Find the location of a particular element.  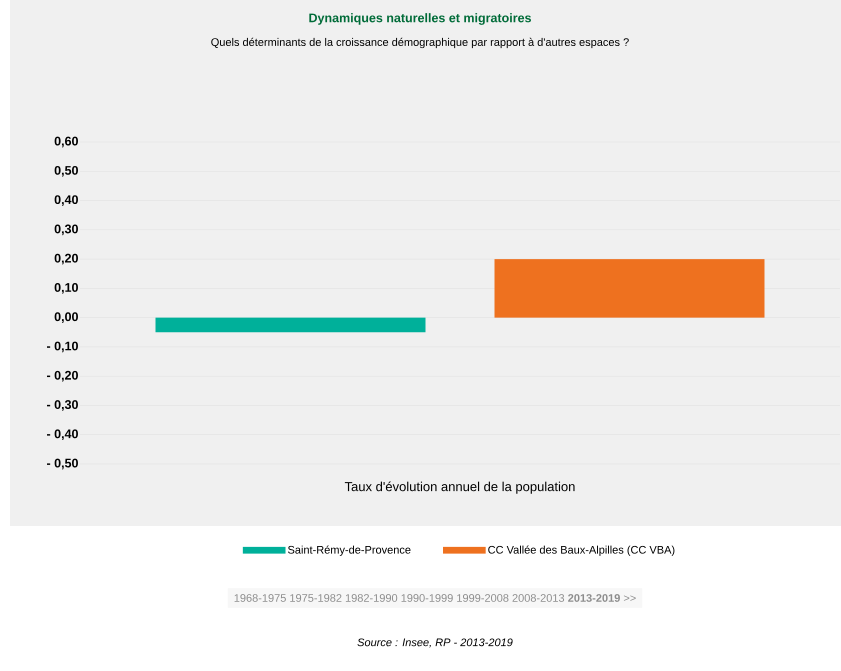

chart-title: Dynamiques naturelles et migratoires is located at coordinates (420, 19).